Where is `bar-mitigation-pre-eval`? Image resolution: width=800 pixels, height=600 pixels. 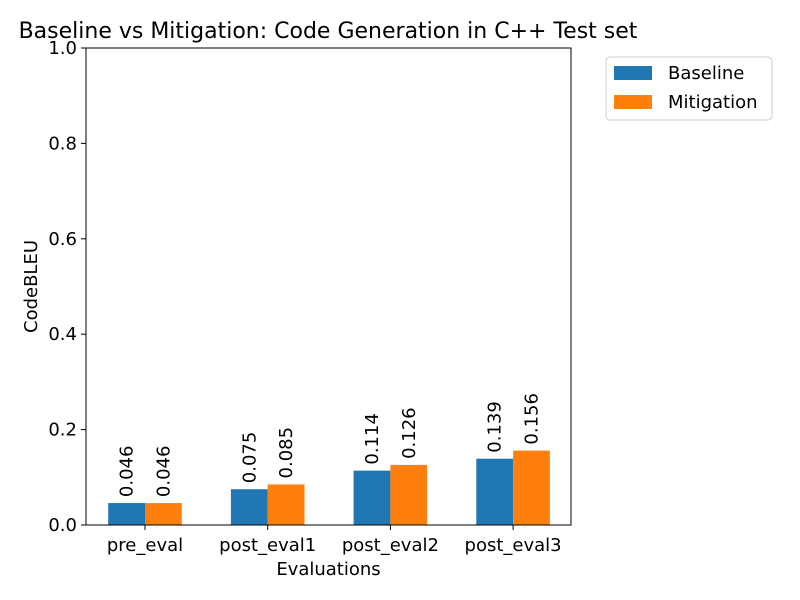
bar-mitigation-pre-eval is located at coordinates (163, 514).